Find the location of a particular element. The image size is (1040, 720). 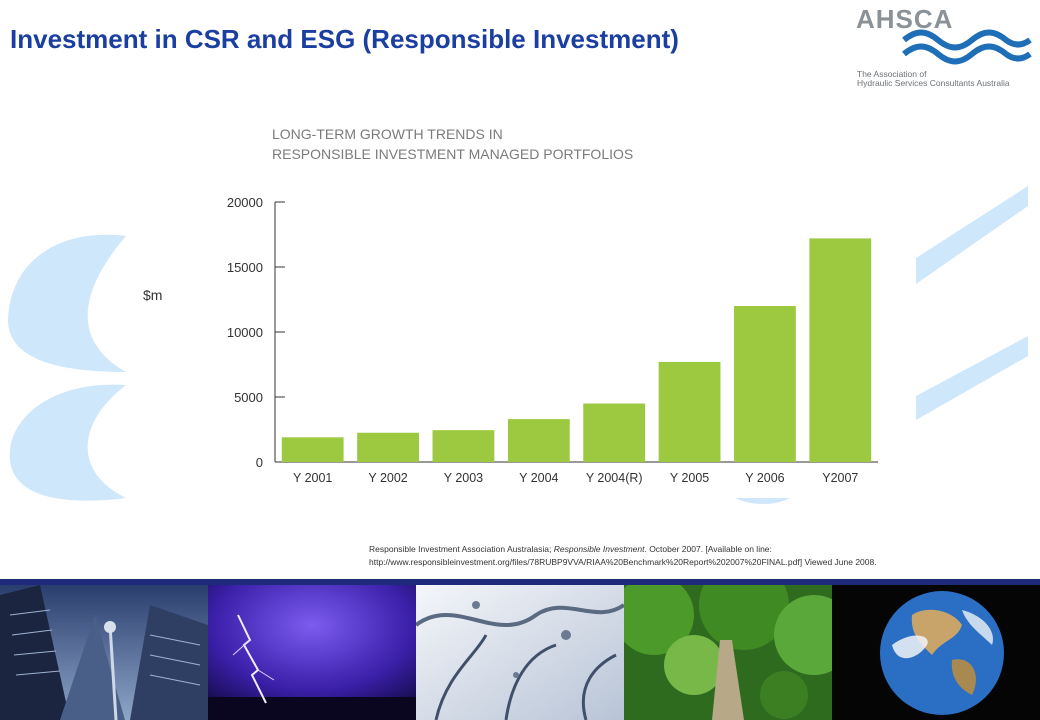

y-tick-label: 5000 is located at coordinates (248, 397).